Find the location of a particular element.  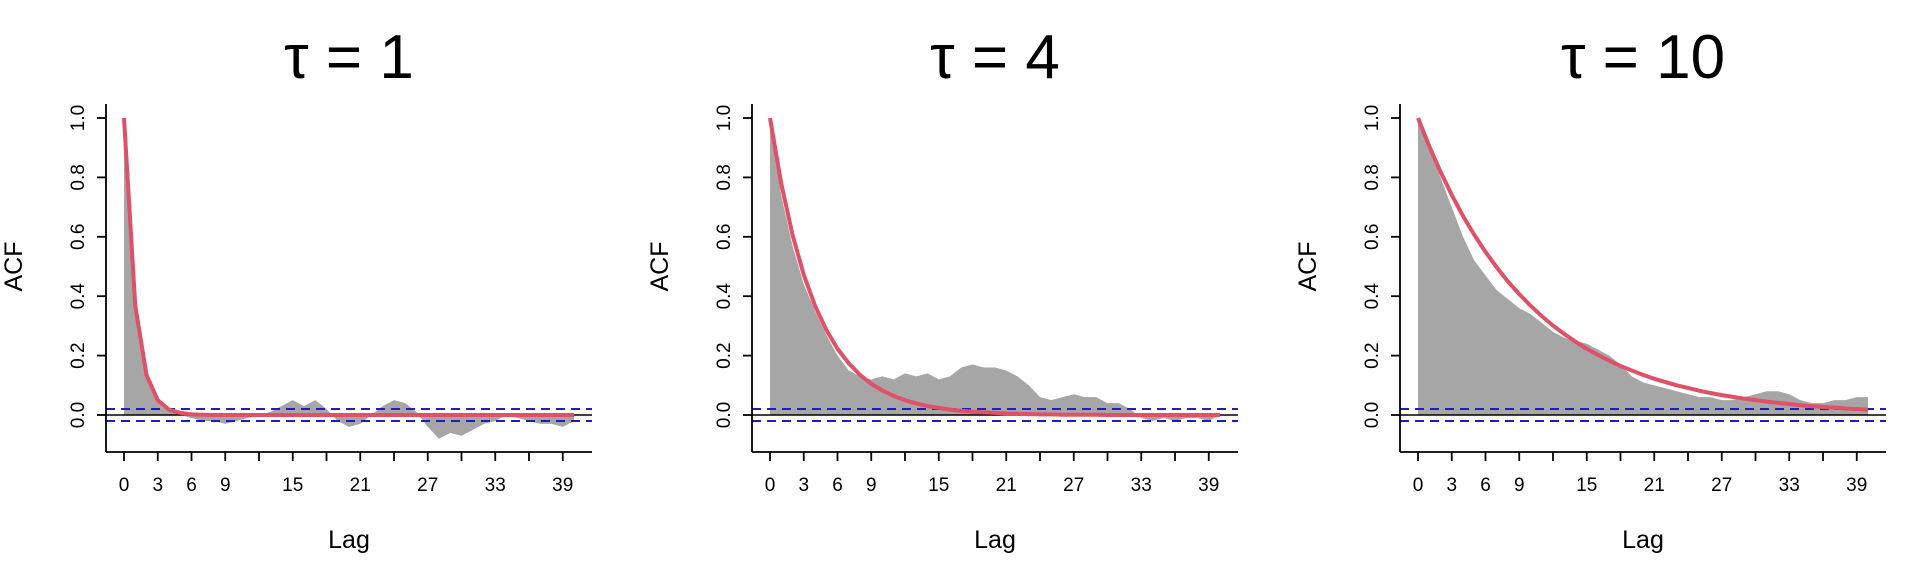

chart-title: τ = 10 is located at coordinates (1643, 57).